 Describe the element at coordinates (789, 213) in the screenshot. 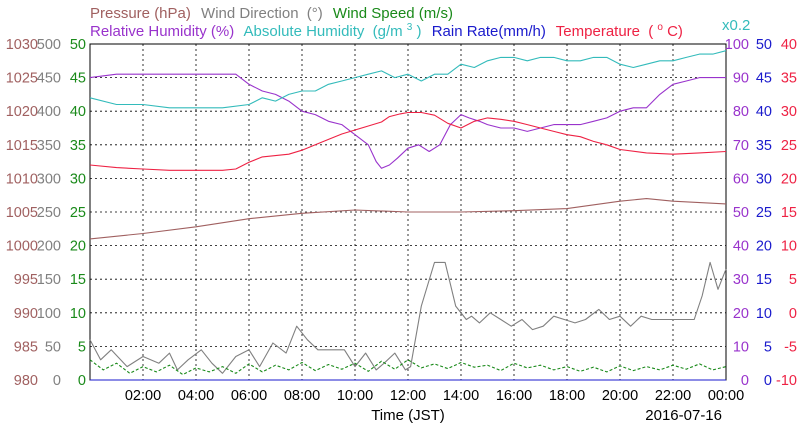

I see `tick-temperature: 15` at that location.